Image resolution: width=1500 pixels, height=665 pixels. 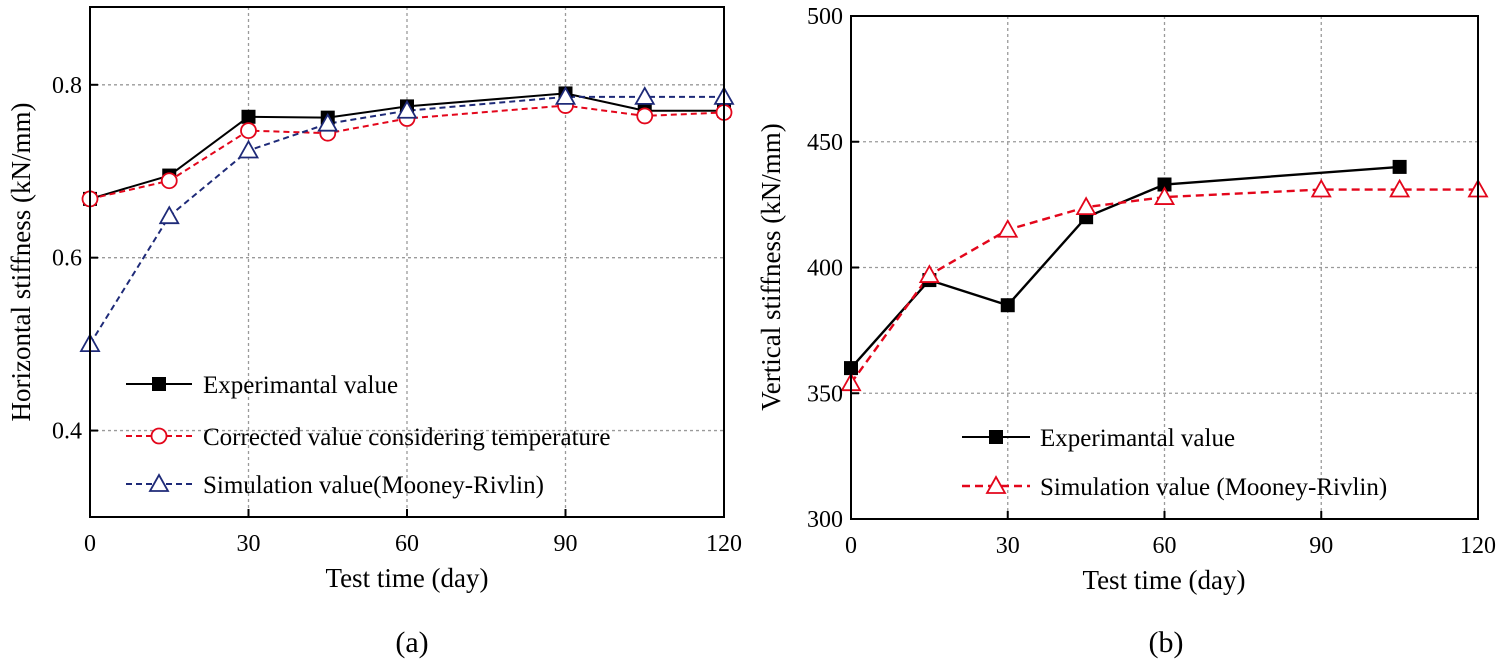 What do you see at coordinates (249, 544) in the screenshot?
I see `panel-a-x-tick-label: 30` at bounding box center [249, 544].